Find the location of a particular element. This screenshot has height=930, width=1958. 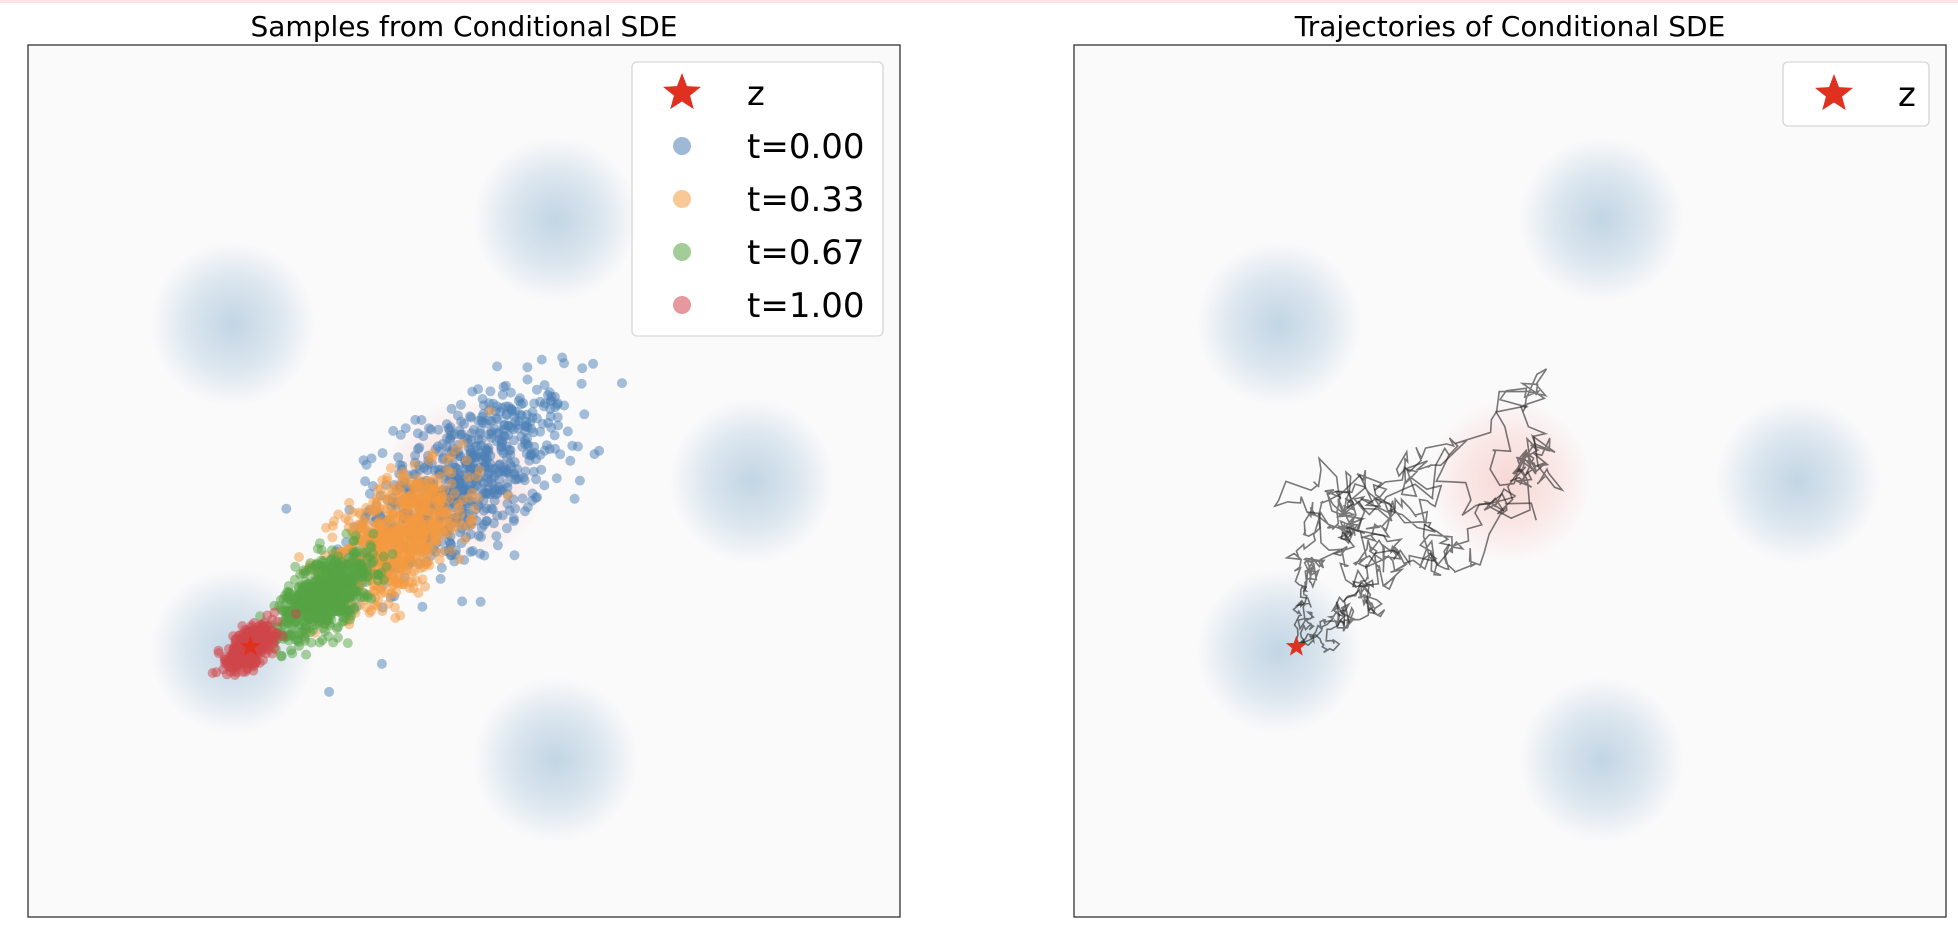

legend-label: t=0.00 is located at coordinates (806, 147).